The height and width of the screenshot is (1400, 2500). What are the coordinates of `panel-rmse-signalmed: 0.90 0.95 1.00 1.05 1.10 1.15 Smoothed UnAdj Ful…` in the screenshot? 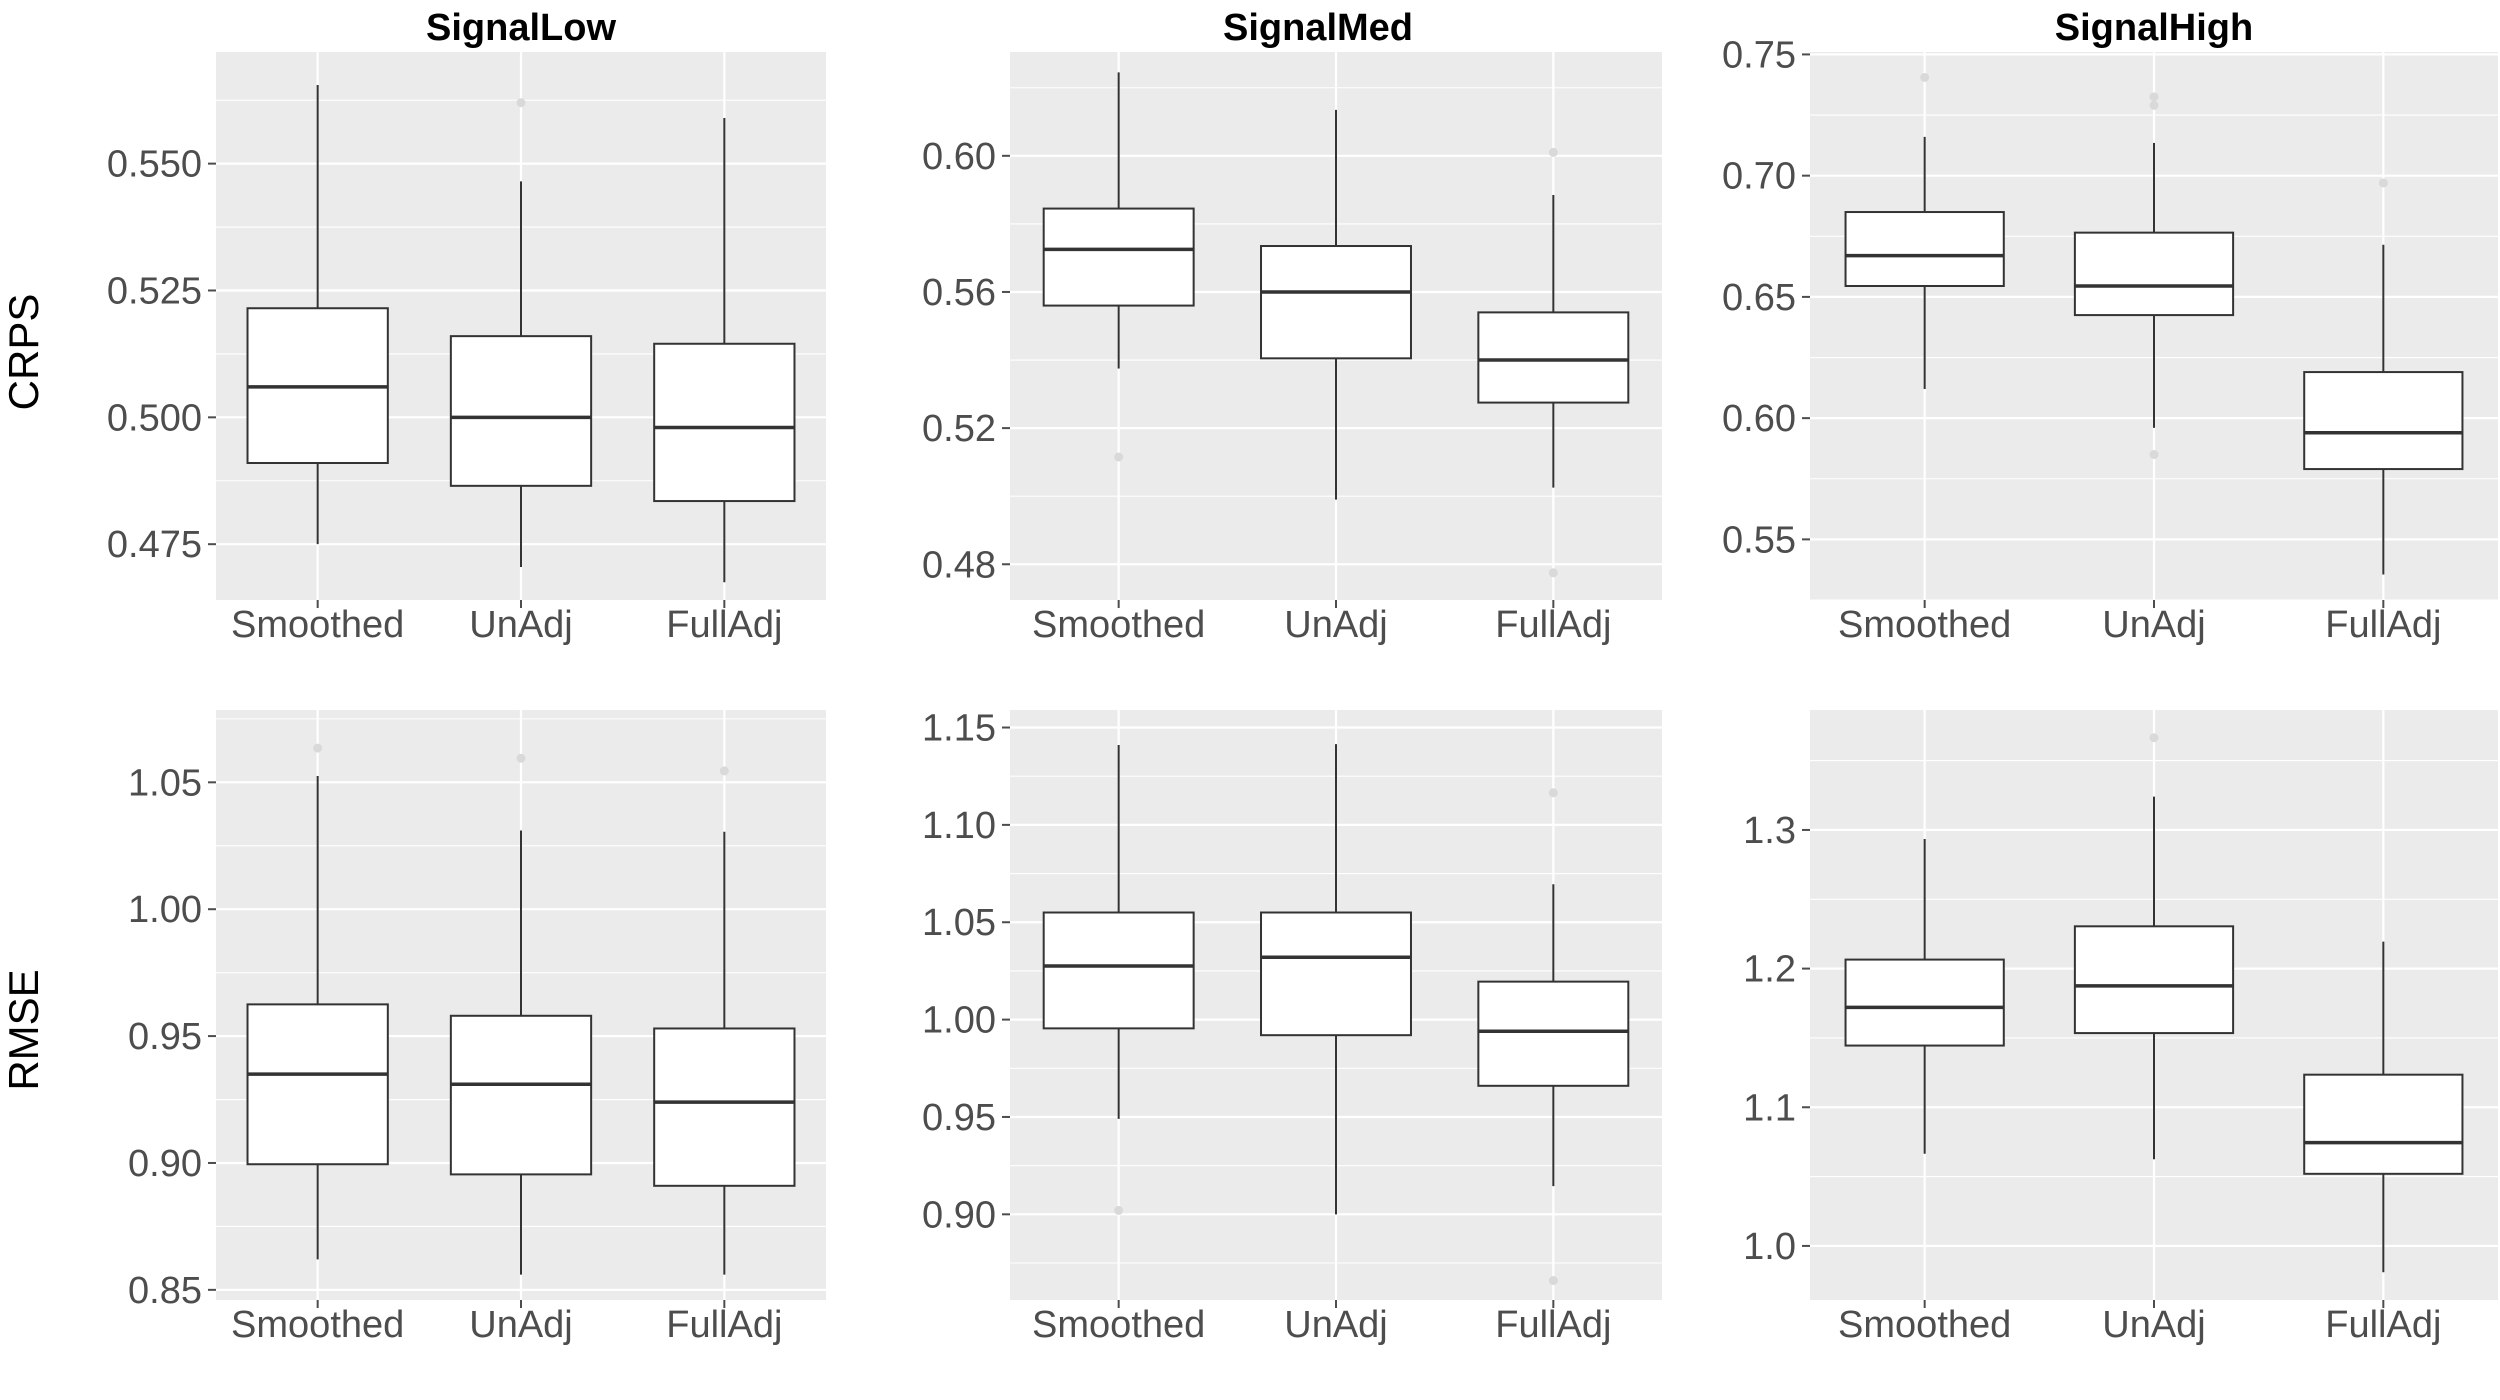 It's located at (1292, 1027).